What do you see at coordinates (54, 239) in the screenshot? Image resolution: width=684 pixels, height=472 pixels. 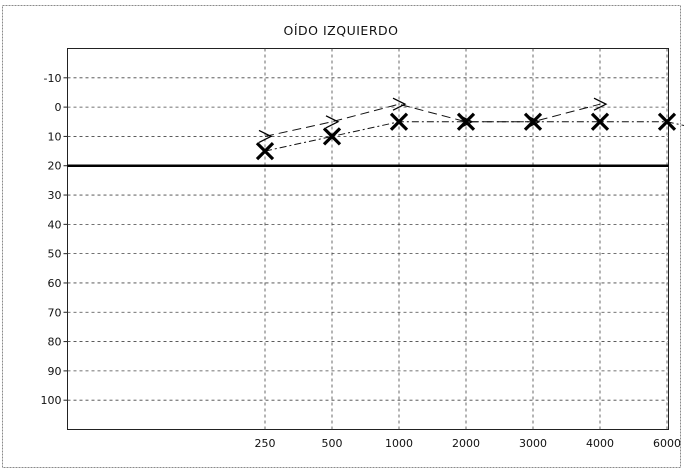 I see `y-axis-ticks: -10 0 10 20 30 40 50 60 70 80 90 100` at bounding box center [54, 239].